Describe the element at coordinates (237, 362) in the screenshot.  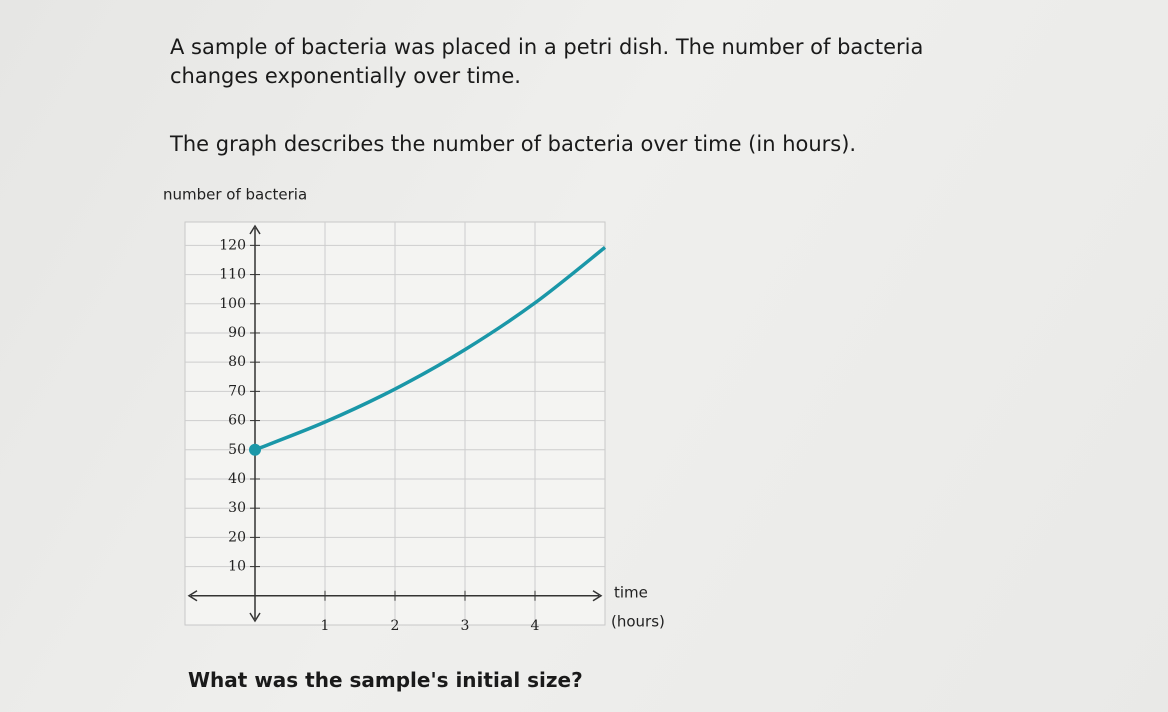
I see `y-tick-label: 80` at that location.